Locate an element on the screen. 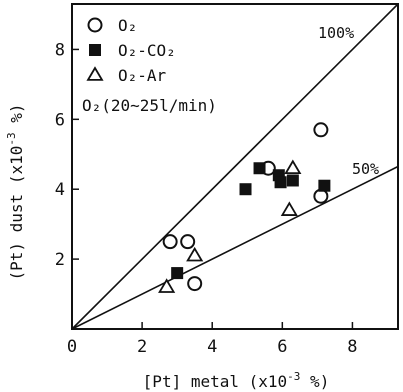 The height and width of the screenshot is (392, 403). reference-label-100: 100% is located at coordinates (336, 33).